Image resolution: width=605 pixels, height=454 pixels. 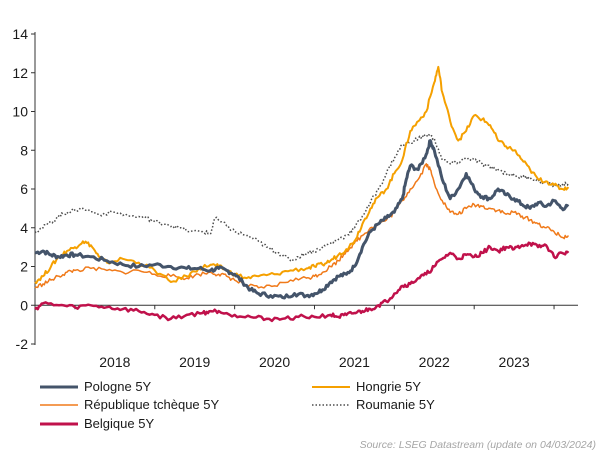 I want to click on x-tick-label-2023: 2023, so click(x=514, y=362).